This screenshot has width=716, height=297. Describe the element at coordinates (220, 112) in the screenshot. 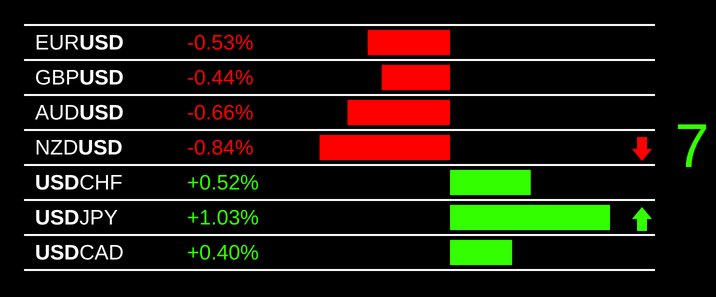

I see `data-label: -0.66%` at that location.